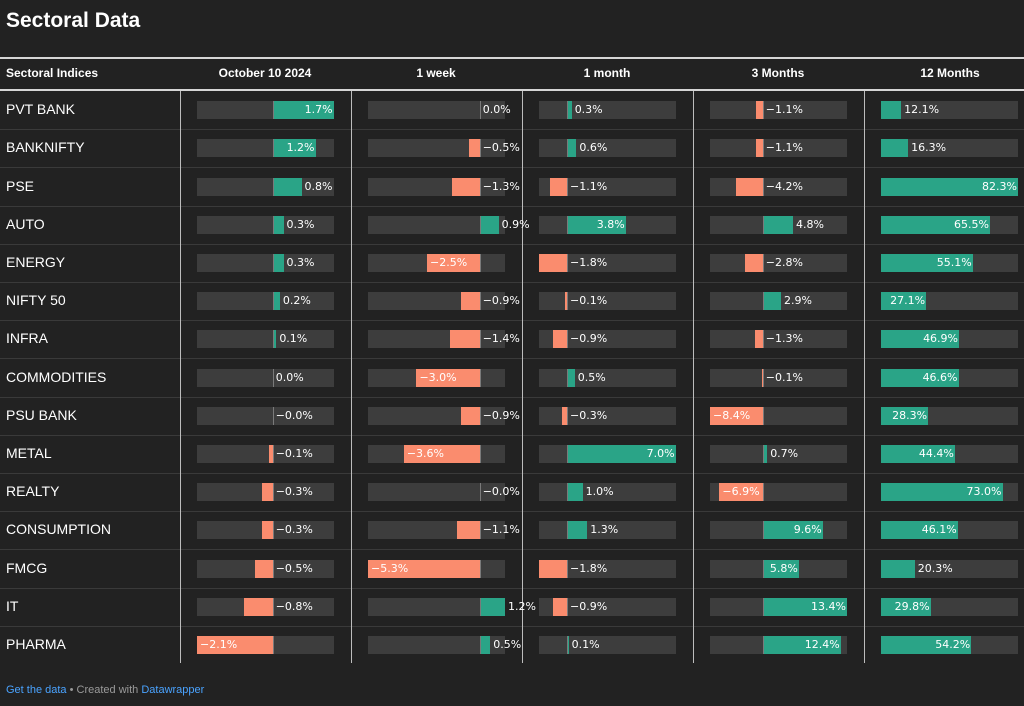 This screenshot has width=1024, height=706. I want to click on value-label: 29.8%, so click(912, 606).